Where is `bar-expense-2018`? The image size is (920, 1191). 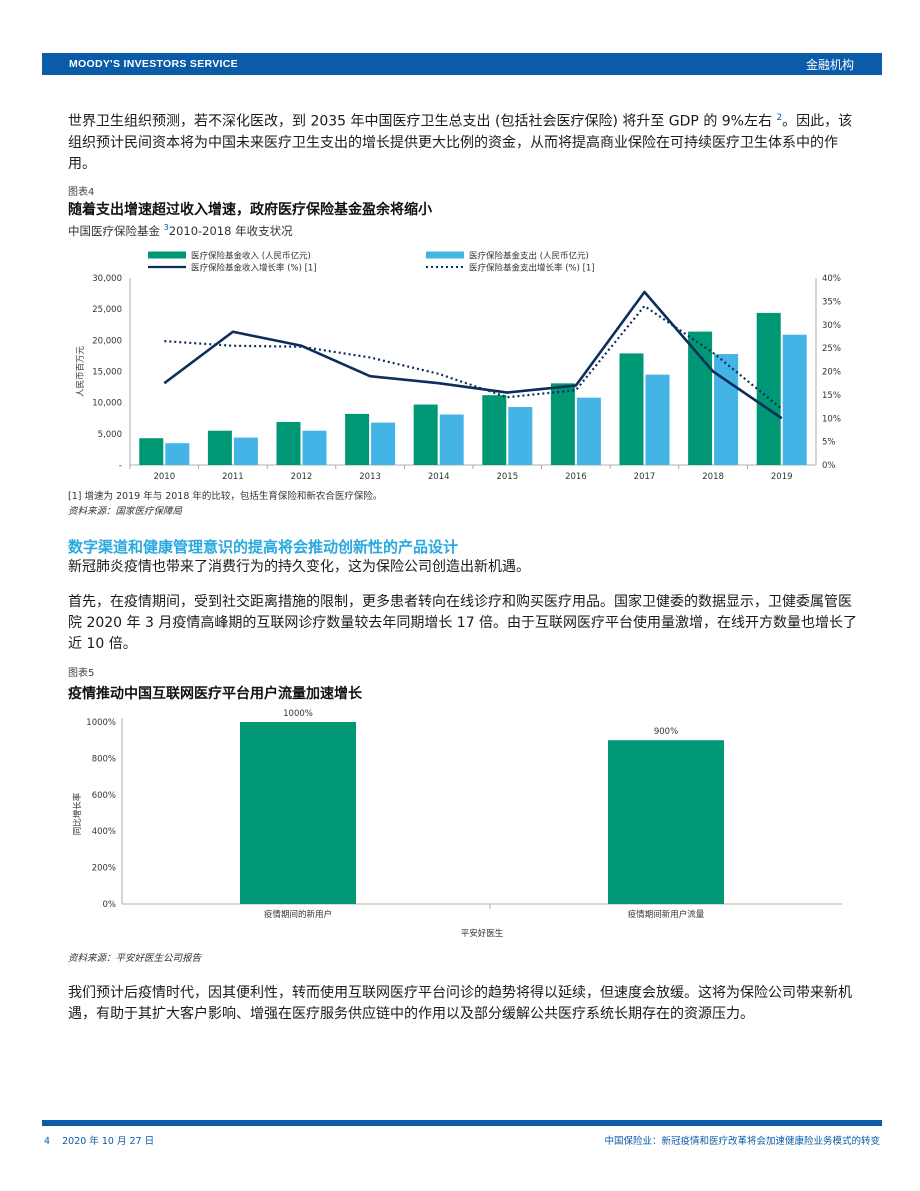
bar-expense-2018 is located at coordinates (726, 409).